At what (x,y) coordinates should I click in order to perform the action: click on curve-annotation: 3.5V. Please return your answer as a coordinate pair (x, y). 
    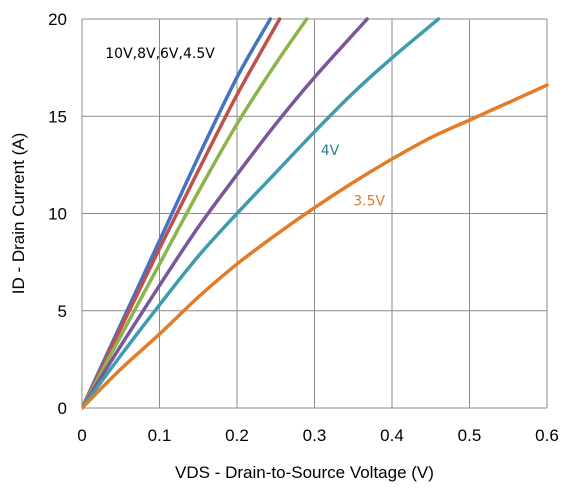
    Looking at the image, I should click on (369, 202).